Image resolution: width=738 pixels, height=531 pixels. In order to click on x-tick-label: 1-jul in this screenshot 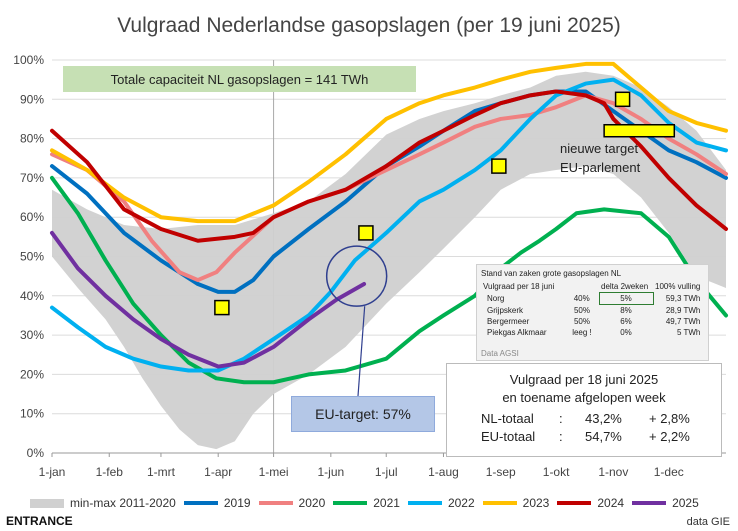, I will do `click(386, 472)`.